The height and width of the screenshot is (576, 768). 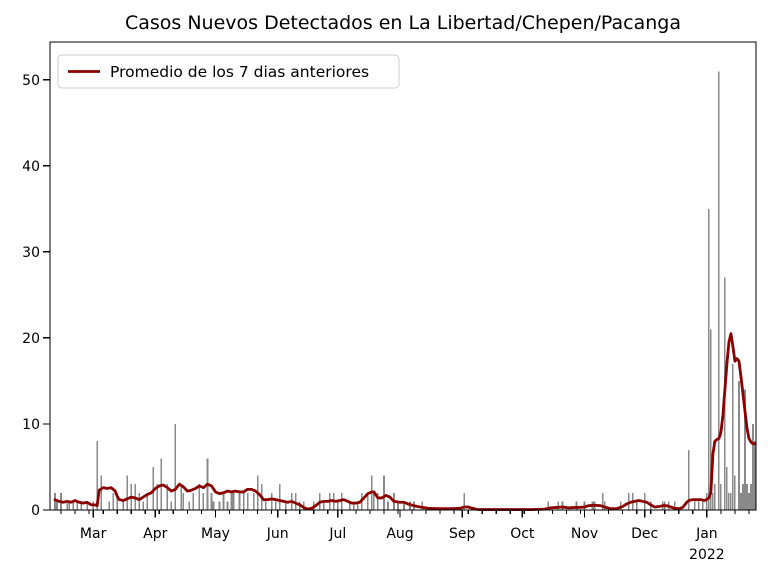 I want to click on x-tick-label: Jan, so click(x=706, y=534).